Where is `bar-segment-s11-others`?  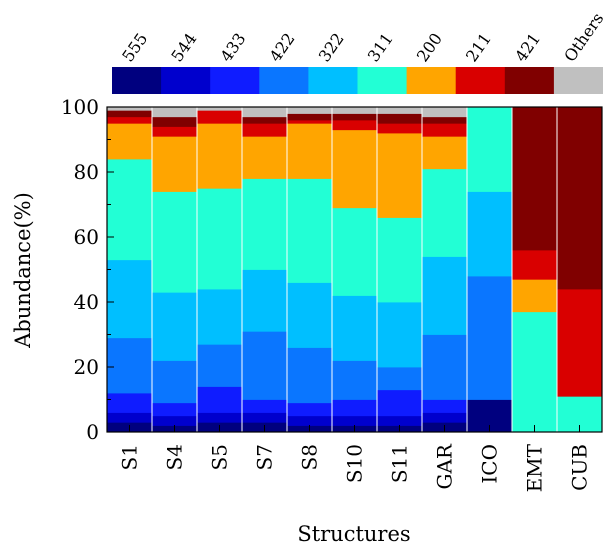 bar-segment-s11-others is located at coordinates (400, 110).